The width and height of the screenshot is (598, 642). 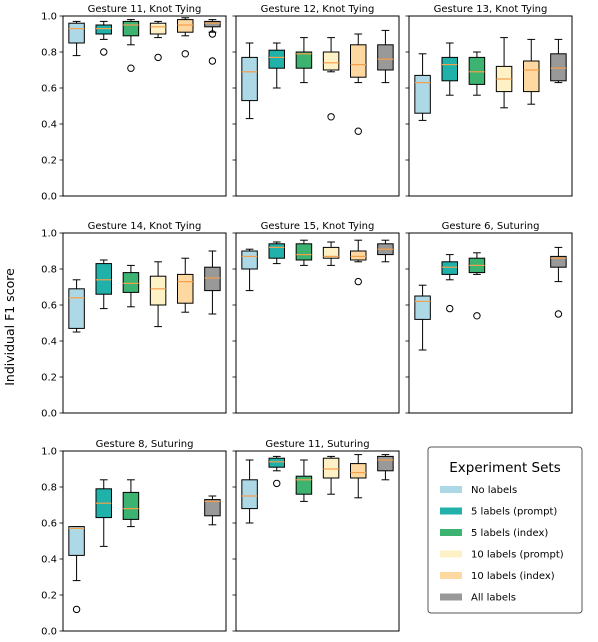 What do you see at coordinates (505, 468) in the screenshot?
I see `legend-title: Experiment Sets` at bounding box center [505, 468].